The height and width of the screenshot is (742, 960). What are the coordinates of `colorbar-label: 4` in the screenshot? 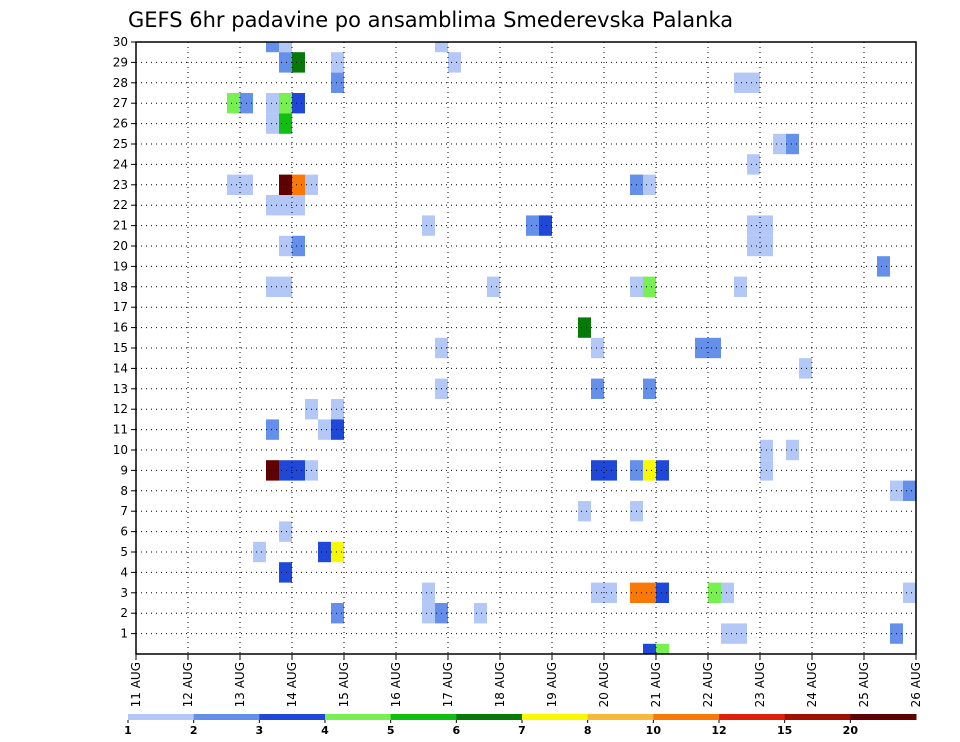 It's located at (325, 730).